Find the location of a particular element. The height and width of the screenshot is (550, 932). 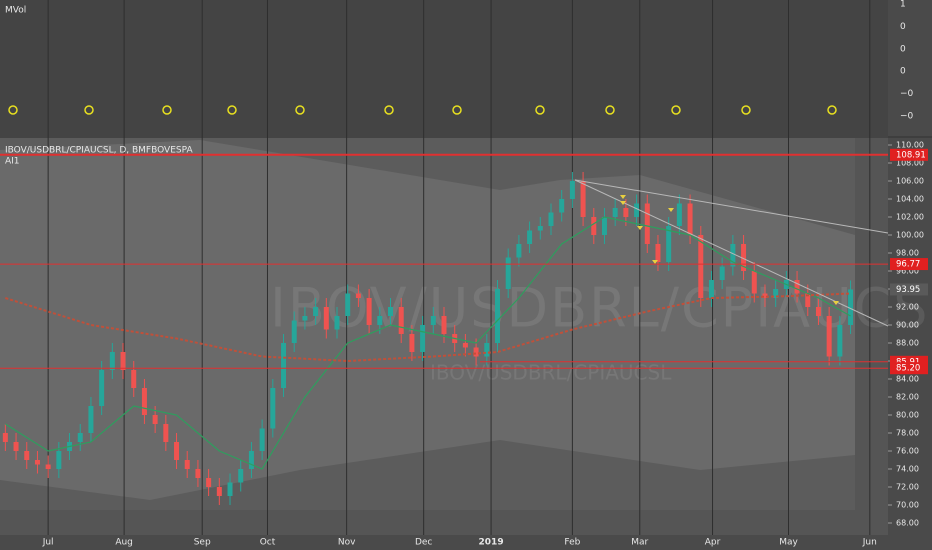

y-tick-label: 72.00 is located at coordinates (907, 487).